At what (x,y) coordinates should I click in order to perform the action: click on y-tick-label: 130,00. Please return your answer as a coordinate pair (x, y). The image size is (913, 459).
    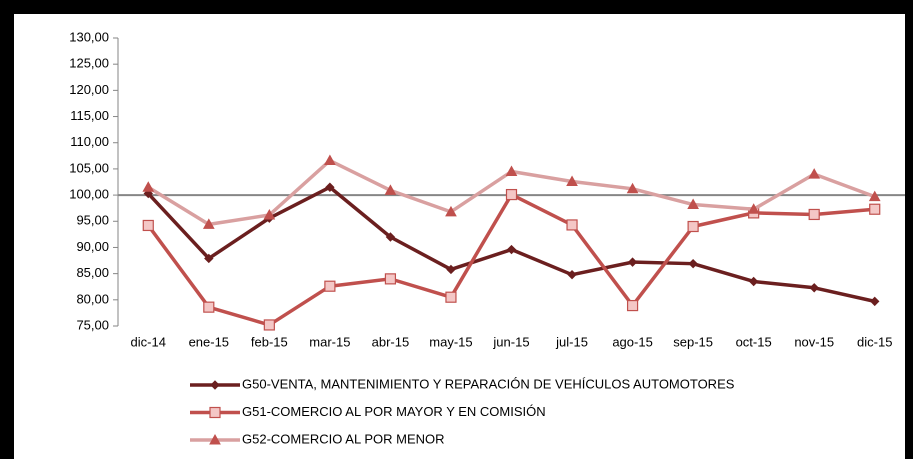
    Looking at the image, I should click on (89, 36).